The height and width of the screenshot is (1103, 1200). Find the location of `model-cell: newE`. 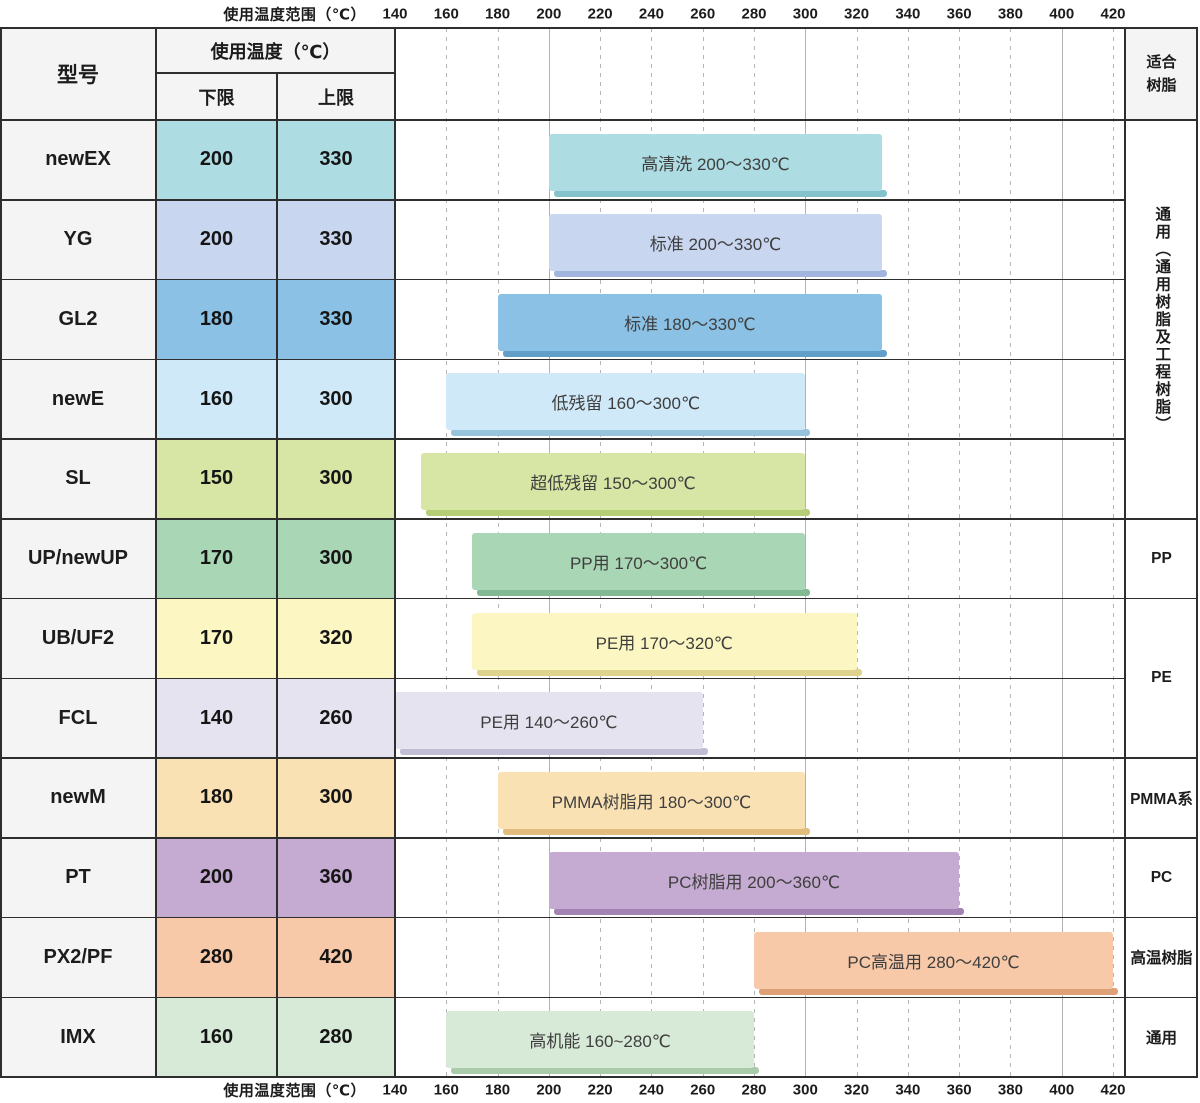

model-cell: newE is located at coordinates (78, 399).